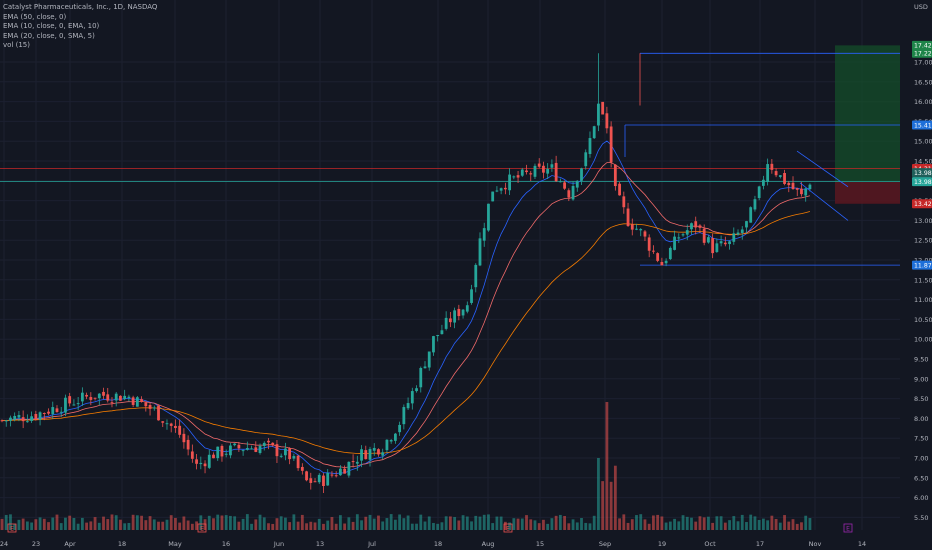 Image resolution: width=932 pixels, height=550 pixels. I want to click on indicator-ema-50: EMA (50, close, 0), so click(35, 16).